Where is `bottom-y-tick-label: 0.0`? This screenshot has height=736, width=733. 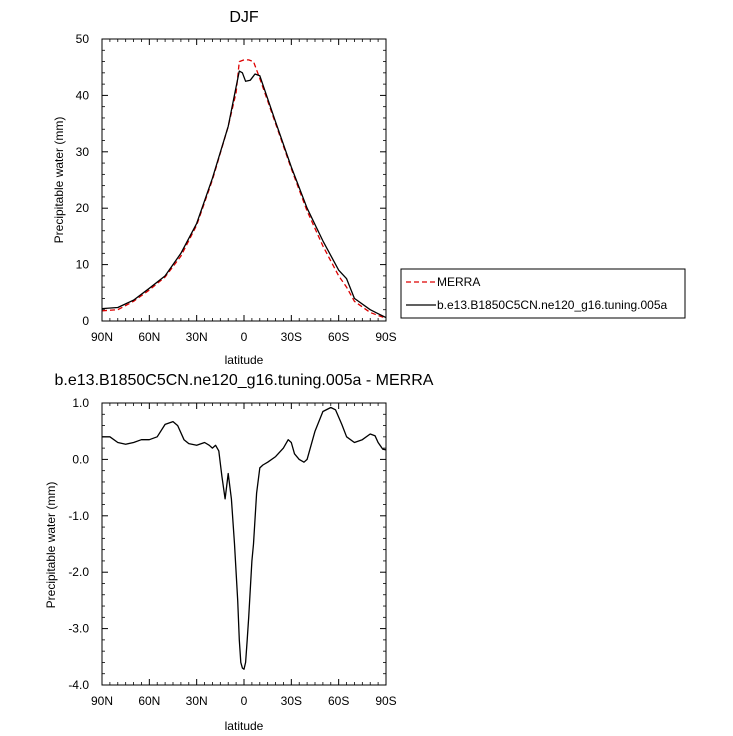
bottom-y-tick-label: 0.0 is located at coordinates (80, 459).